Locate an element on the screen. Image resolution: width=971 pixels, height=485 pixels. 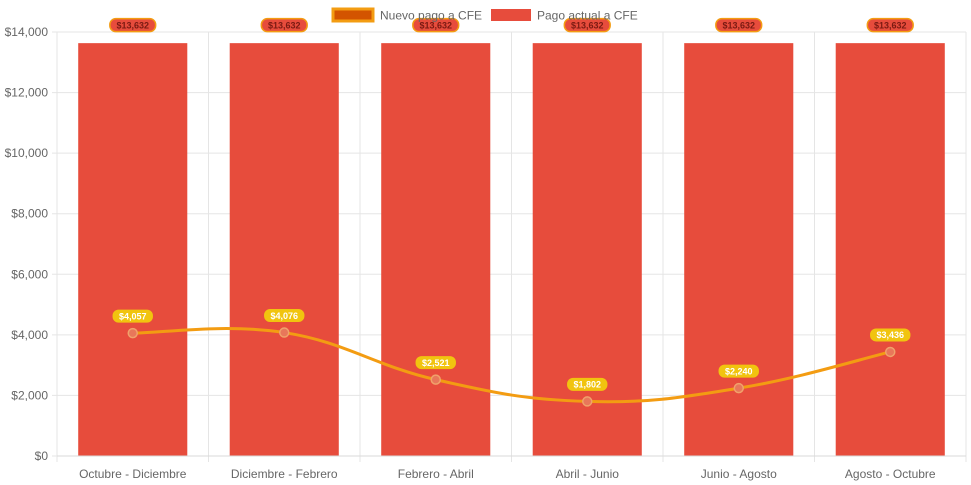
line-value-label: $4,057 is located at coordinates (132, 316).